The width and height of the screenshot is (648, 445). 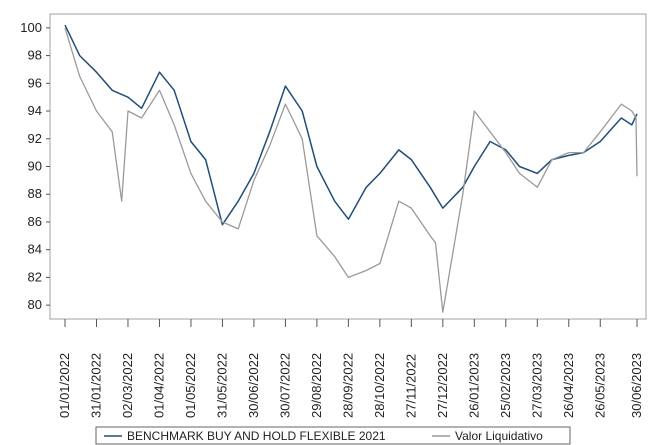 What do you see at coordinates (536, 385) in the screenshot?
I see `x-tick-label: 27/03/2023` at bounding box center [536, 385].